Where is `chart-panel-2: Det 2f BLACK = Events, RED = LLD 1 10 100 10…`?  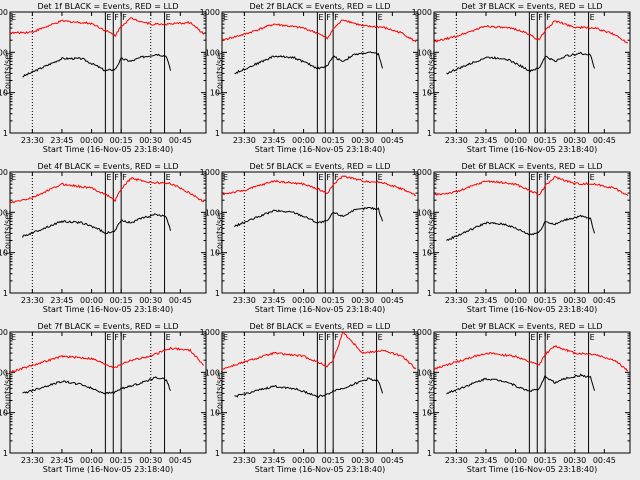
chart-panel-2: Det 2f BLACK = Events, RED = LLD 1 10 100 10… is located at coordinates (309, 78).